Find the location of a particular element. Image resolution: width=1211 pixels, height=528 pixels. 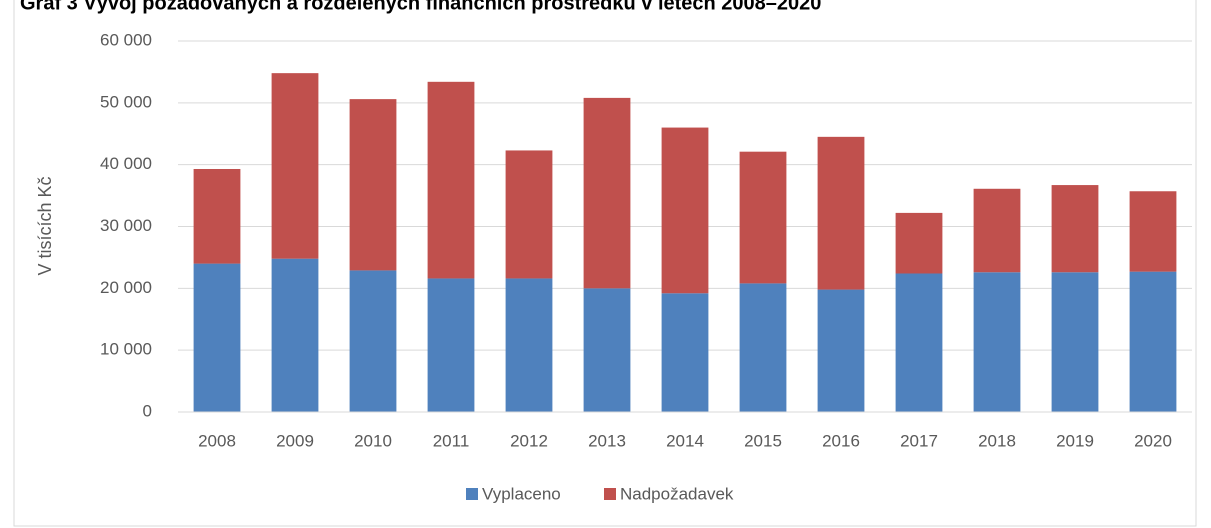

y-tick-label: 50 000 is located at coordinates (126, 101).